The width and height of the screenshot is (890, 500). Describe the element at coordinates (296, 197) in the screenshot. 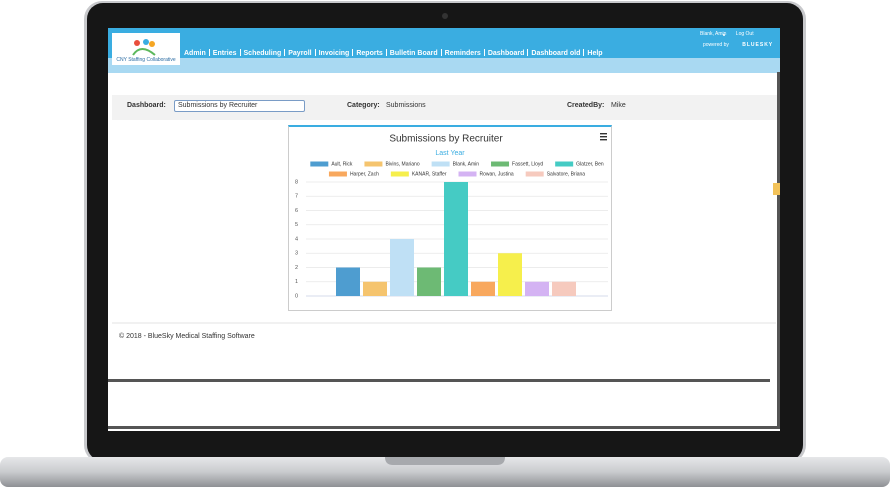

I see `y-tick-label: 7` at that location.